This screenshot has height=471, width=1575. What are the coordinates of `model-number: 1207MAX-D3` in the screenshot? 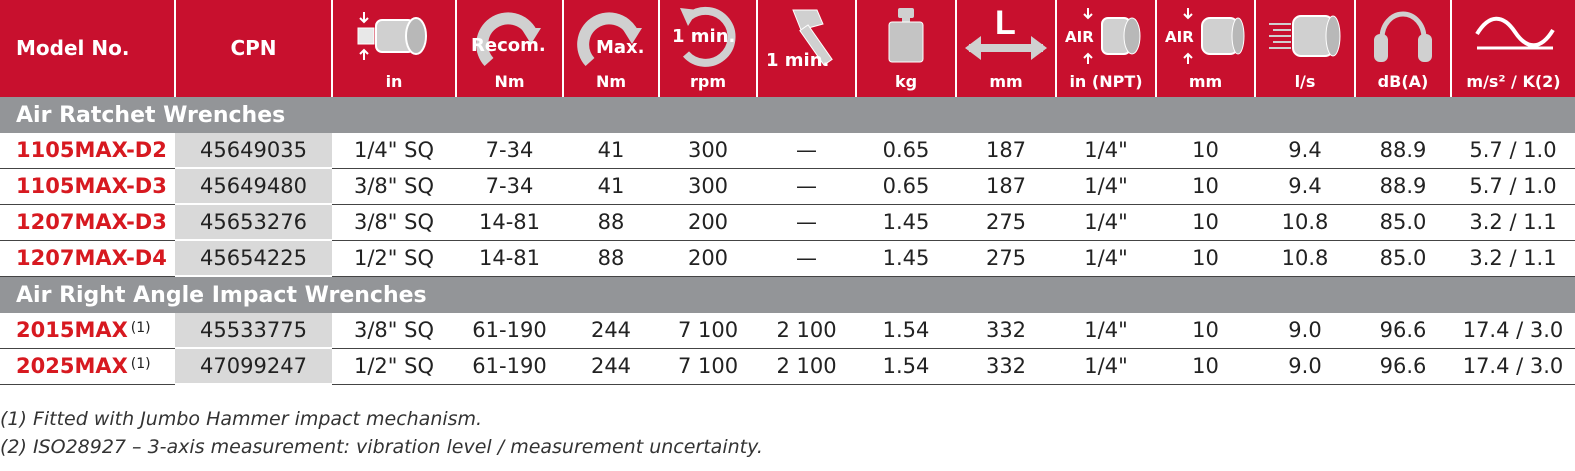 It's located at (91, 222).